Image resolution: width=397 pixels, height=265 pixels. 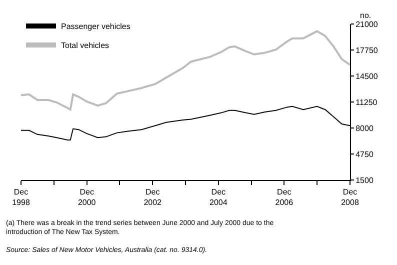 I want to click on y-tick-label: 1500, so click(x=365, y=180).